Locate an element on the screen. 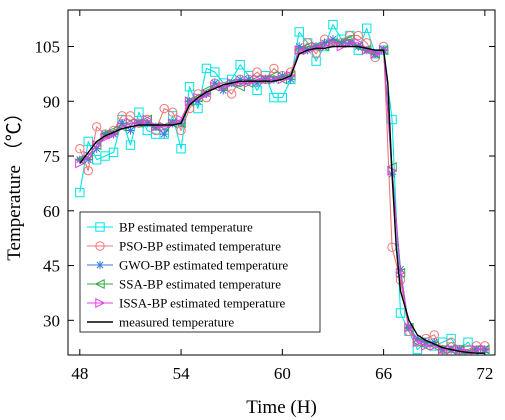 This screenshot has height=420, width=505. legend-label: measured temperature is located at coordinates (176, 322).